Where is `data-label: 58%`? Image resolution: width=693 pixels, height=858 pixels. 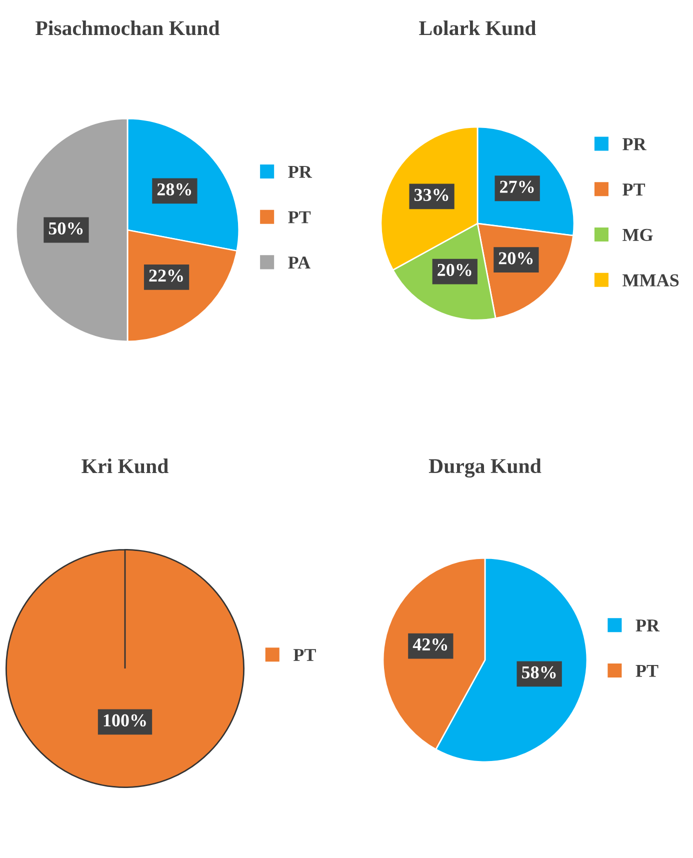 data-label: 58% is located at coordinates (539, 672).